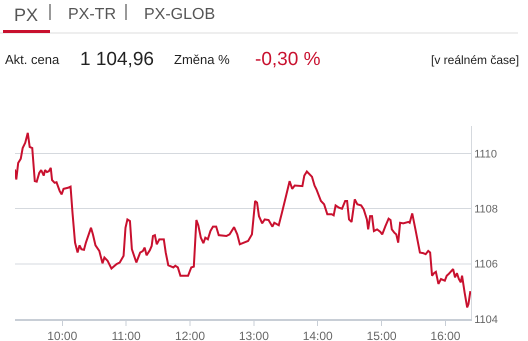 This screenshot has height=341, width=528. Describe the element at coordinates (32, 59) in the screenshot. I see `text: Akt. cena` at that location.